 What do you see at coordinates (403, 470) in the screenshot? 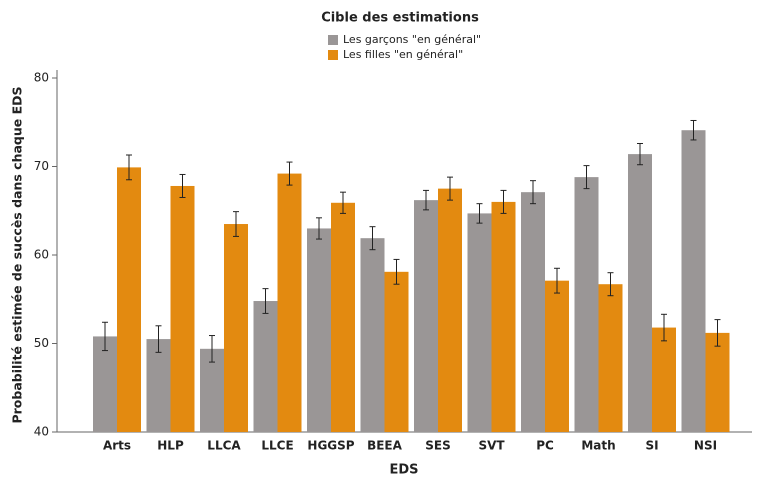
I see `x-axis-label: EDS` at bounding box center [403, 470].